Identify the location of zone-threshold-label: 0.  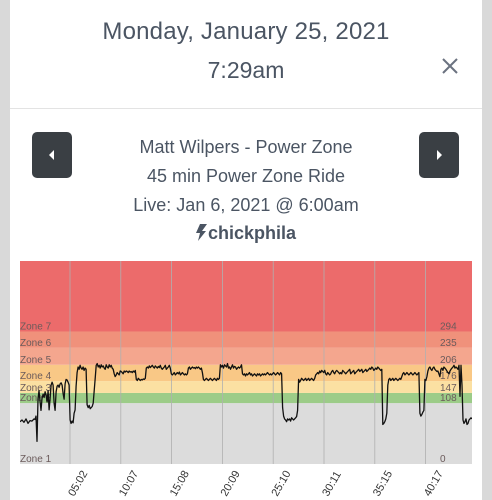
(443, 459).